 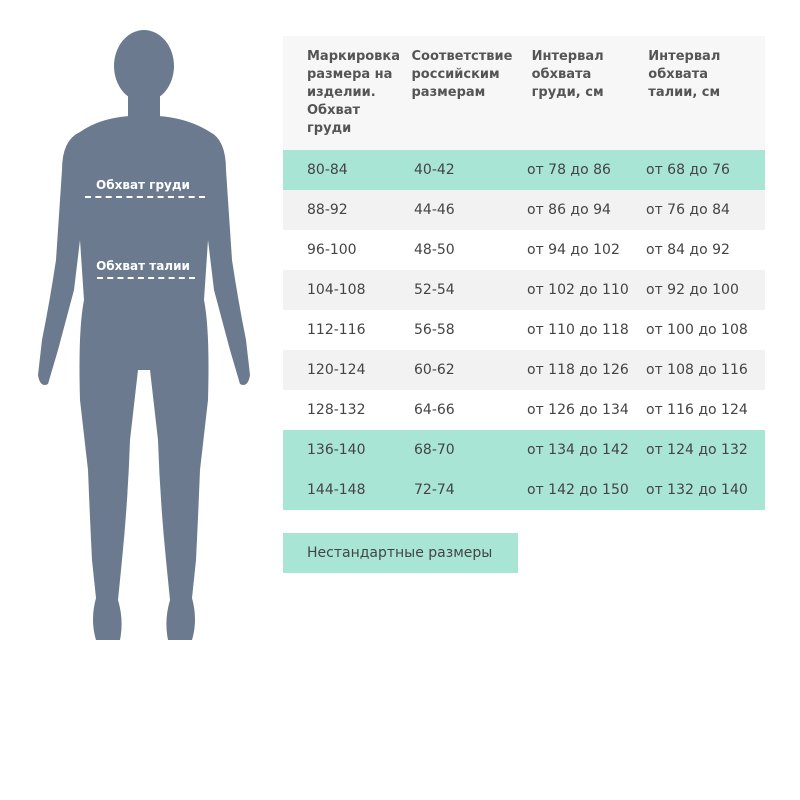 I want to click on table-cell: от 134 до 142, so click(x=578, y=450).